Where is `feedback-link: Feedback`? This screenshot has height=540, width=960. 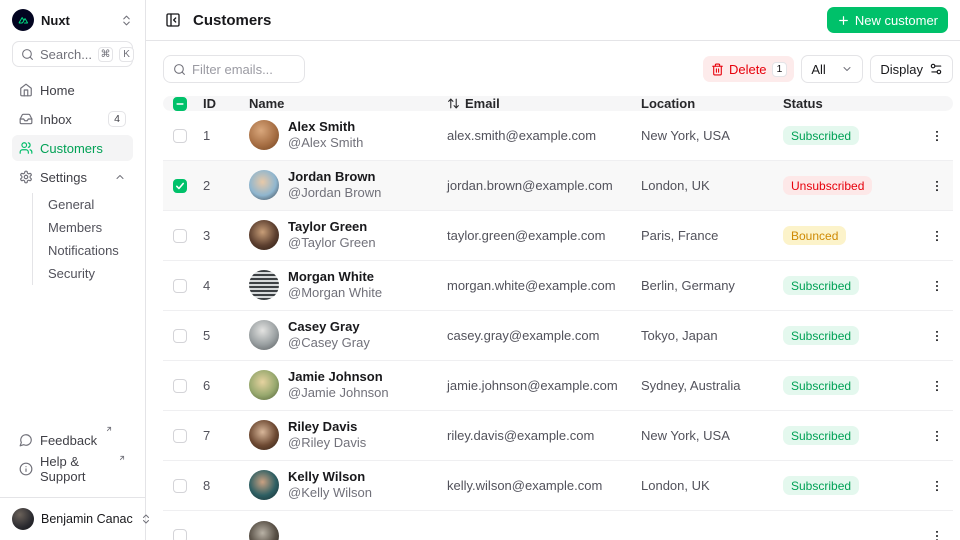
feedback-link: Feedback is located at coordinates (72, 439).